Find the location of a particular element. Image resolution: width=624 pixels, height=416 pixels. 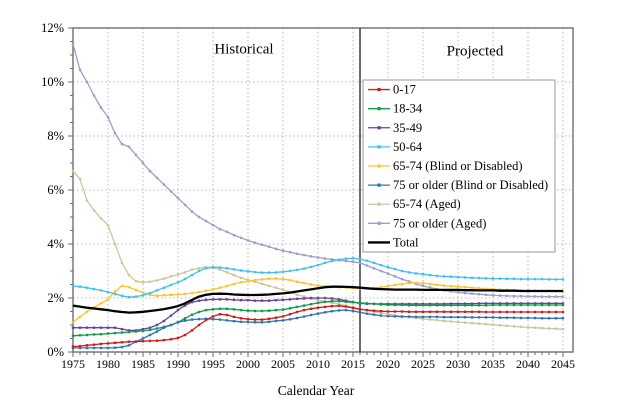

legend-item-bd-75-older: 75 or older (Blind or Disabled) is located at coordinates (458, 185).